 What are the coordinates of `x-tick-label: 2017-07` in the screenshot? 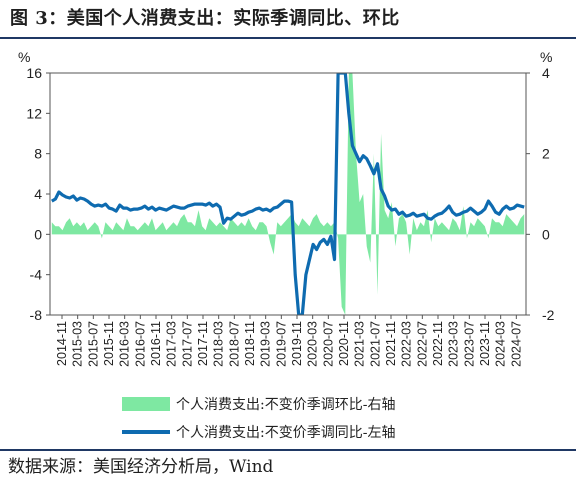 It's located at (187, 344).